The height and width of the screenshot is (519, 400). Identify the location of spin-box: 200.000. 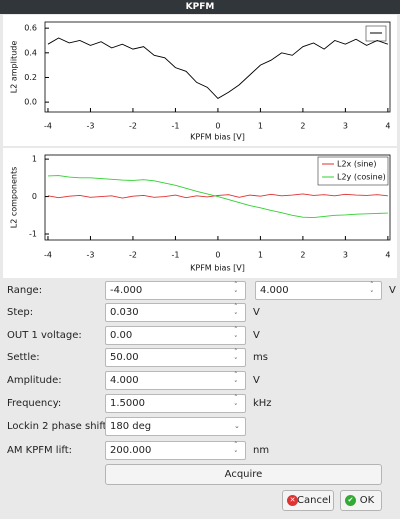
(175, 450).